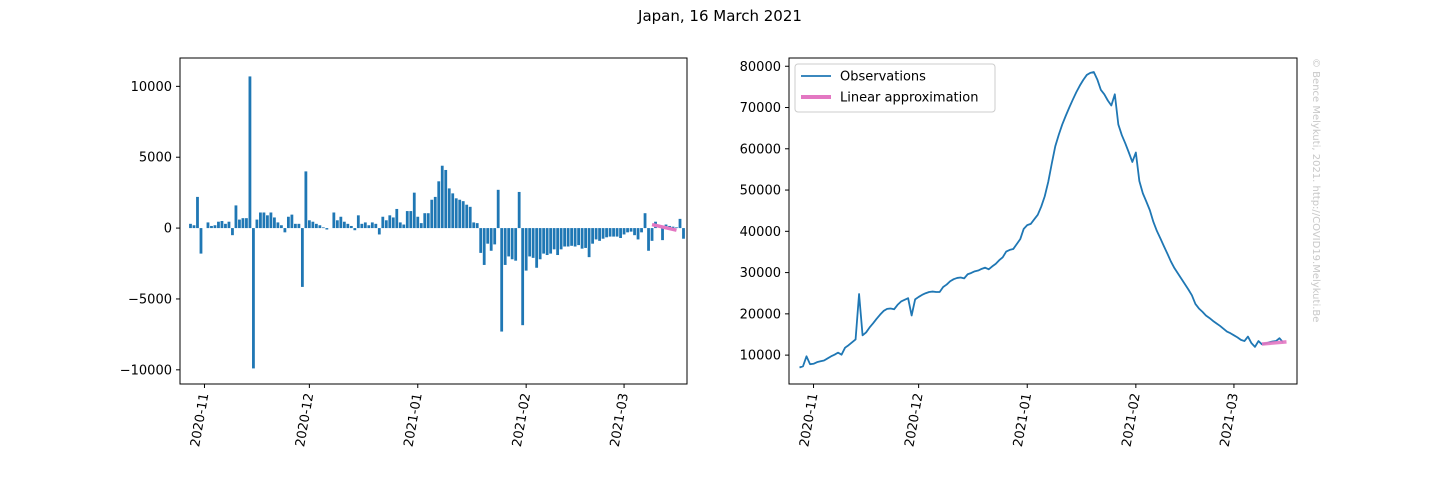 The image size is (1440, 480). Describe the element at coordinates (764, 212) in the screenshot. I see `right-y-axis: 80000 70000 60000 50000 40000 30000 20000 10000` at that location.